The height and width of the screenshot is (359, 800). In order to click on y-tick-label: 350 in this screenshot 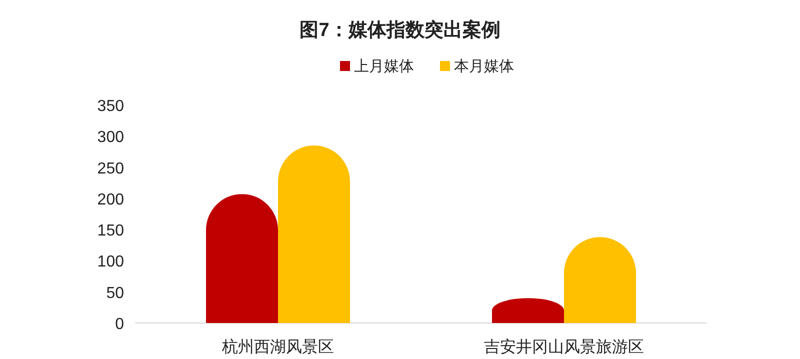, I will do `click(110, 106)`.